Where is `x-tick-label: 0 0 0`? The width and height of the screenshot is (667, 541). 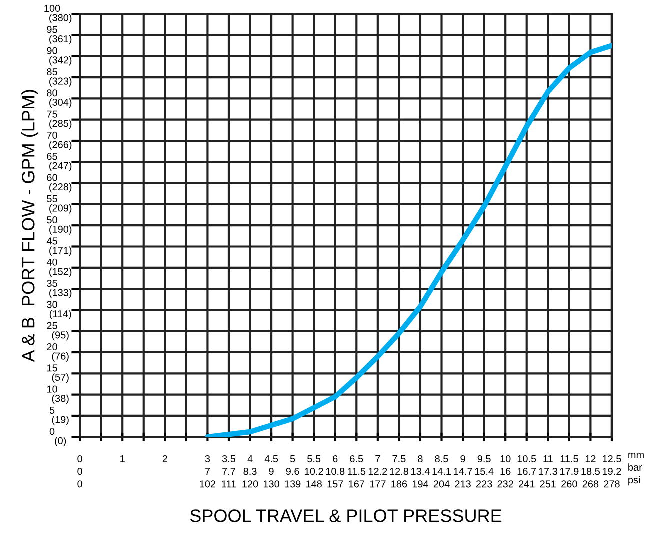
x-tick-label: 0 0 0 is located at coordinates (80, 471).